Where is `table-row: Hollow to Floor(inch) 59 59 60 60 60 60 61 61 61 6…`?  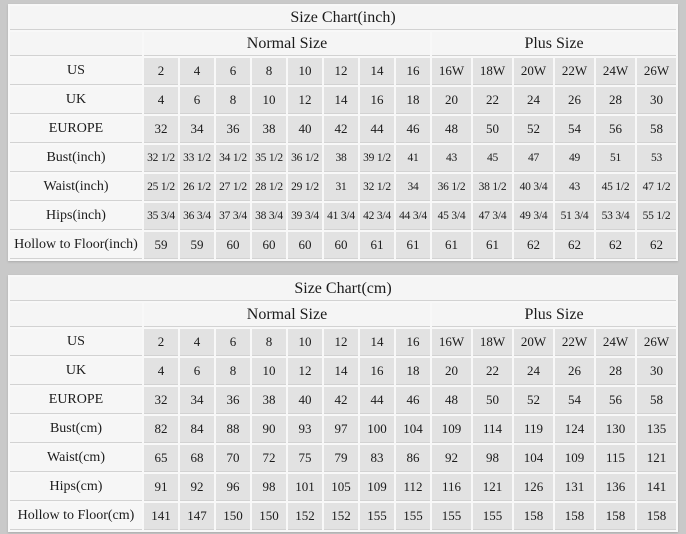 table-row: Hollow to Floor(inch) 59 59 60 60 60 60 61 61 61 6… is located at coordinates (343, 245).